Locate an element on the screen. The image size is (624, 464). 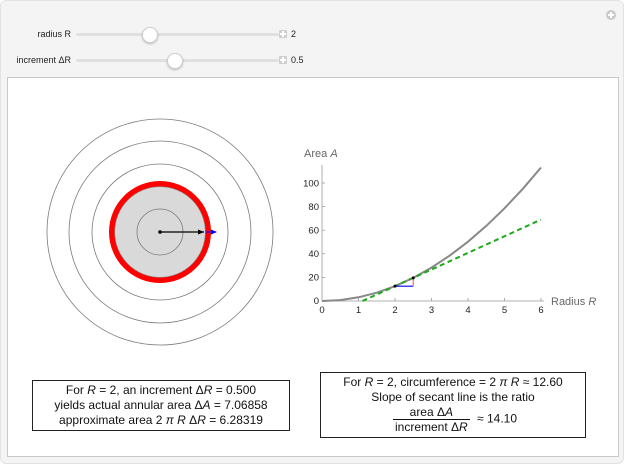
svg-text: 4 is located at coordinates (467, 310).